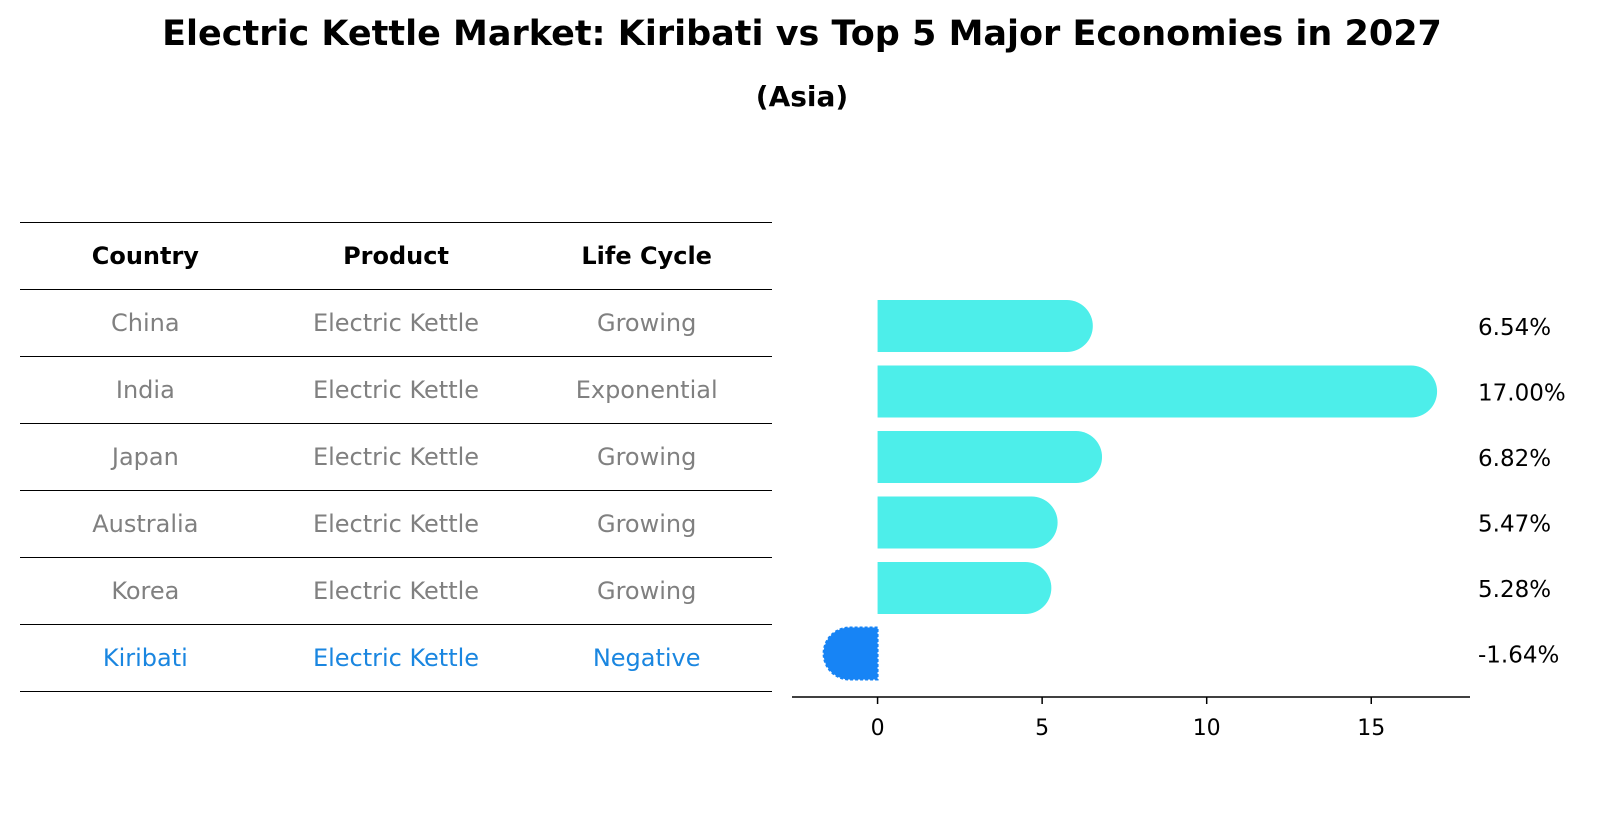 The image size is (1604, 823). Describe the element at coordinates (145, 323) in the screenshot. I see `cell-country: China` at that location.